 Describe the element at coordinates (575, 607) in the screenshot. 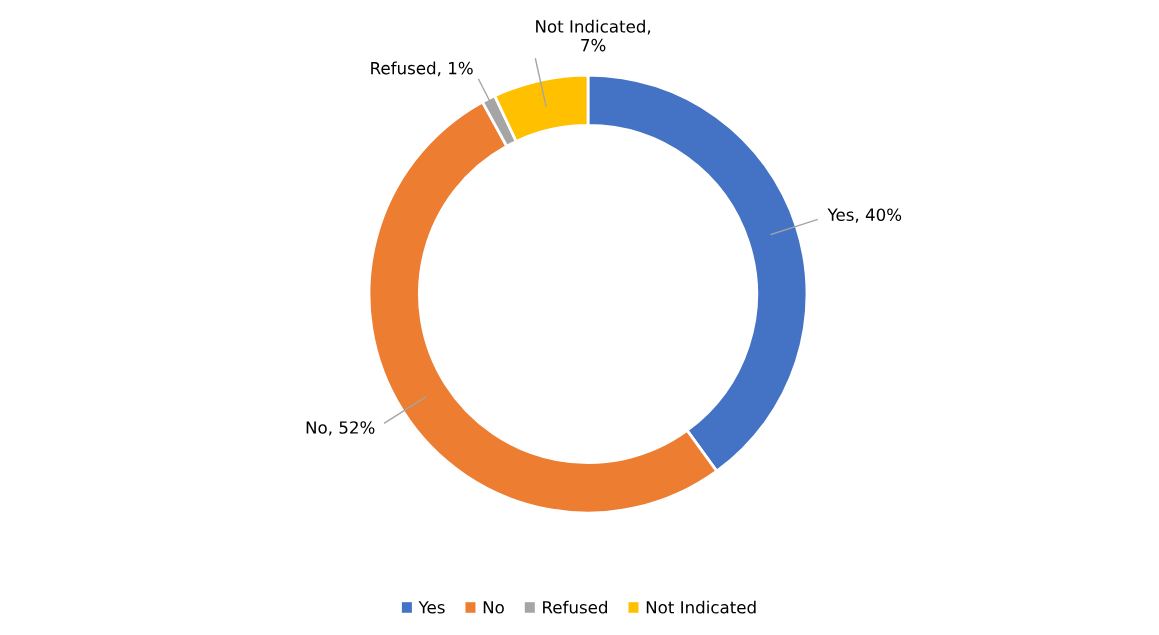

I see `legend-label: Refused` at that location.